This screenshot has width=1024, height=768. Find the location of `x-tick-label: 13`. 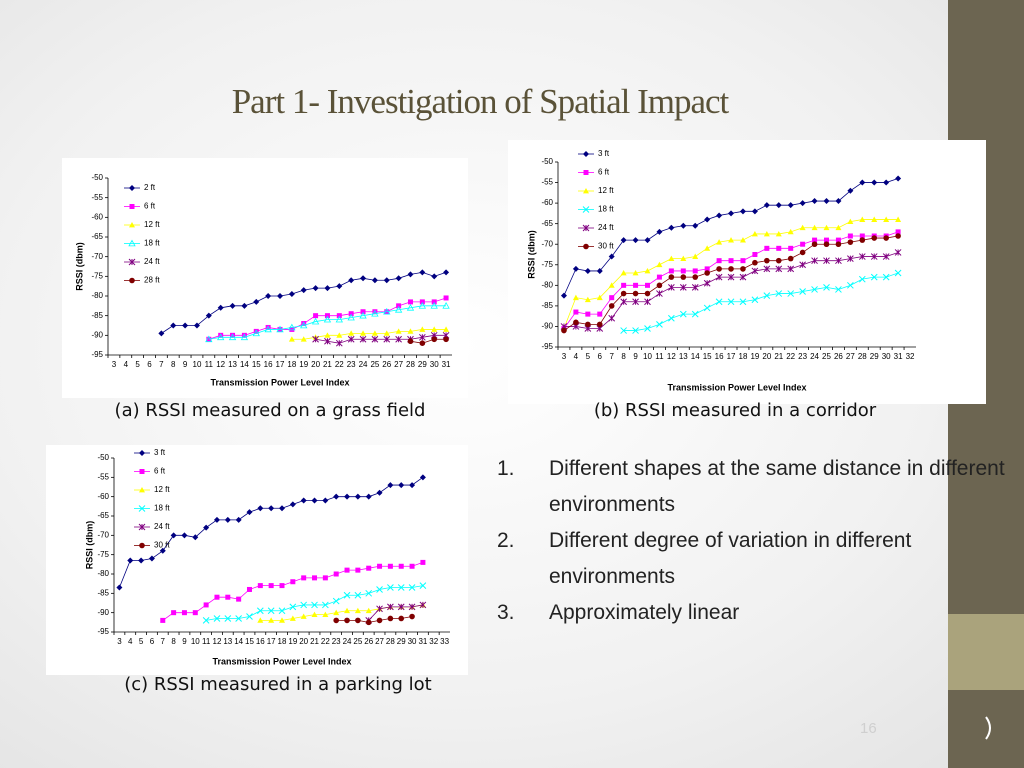

x-tick-label: 13 is located at coordinates (227, 641).